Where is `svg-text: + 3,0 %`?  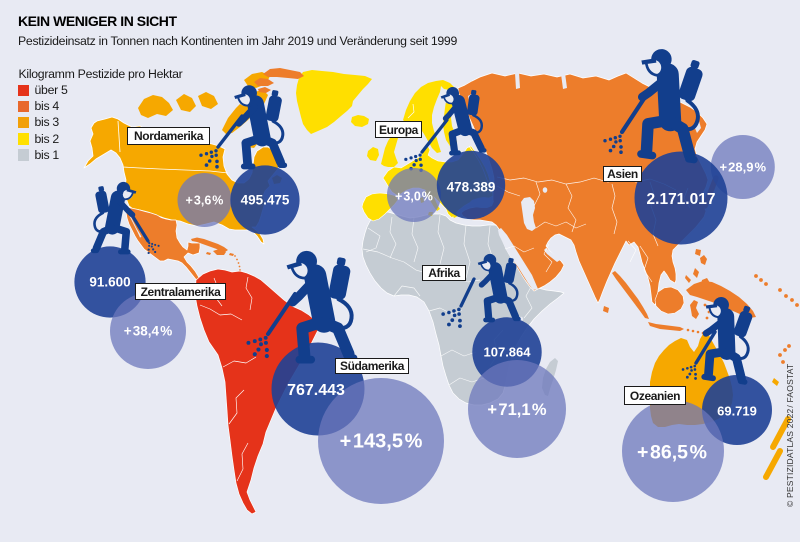
svg-text: + 3,0 % is located at coordinates (414, 197).